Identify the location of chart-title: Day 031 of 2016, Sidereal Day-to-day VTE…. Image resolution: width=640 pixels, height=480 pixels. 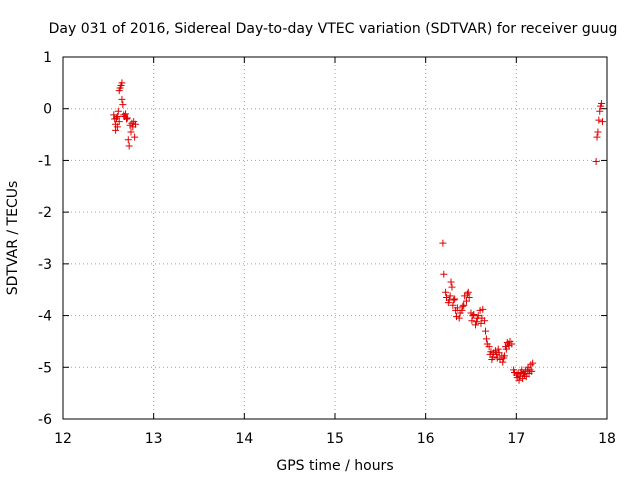
(333, 29).